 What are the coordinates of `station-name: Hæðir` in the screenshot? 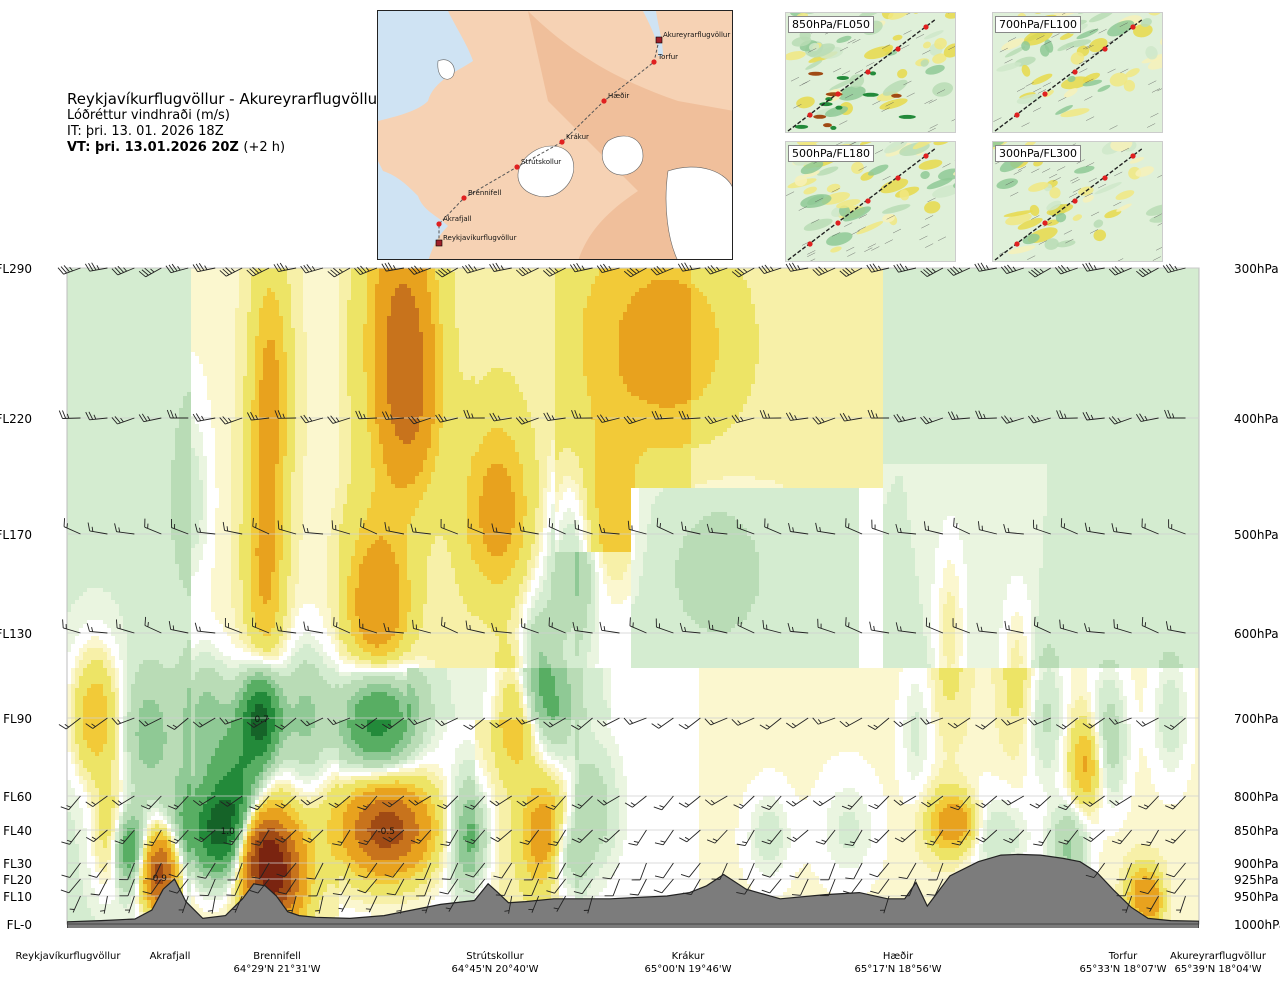 It's located at (898, 956).